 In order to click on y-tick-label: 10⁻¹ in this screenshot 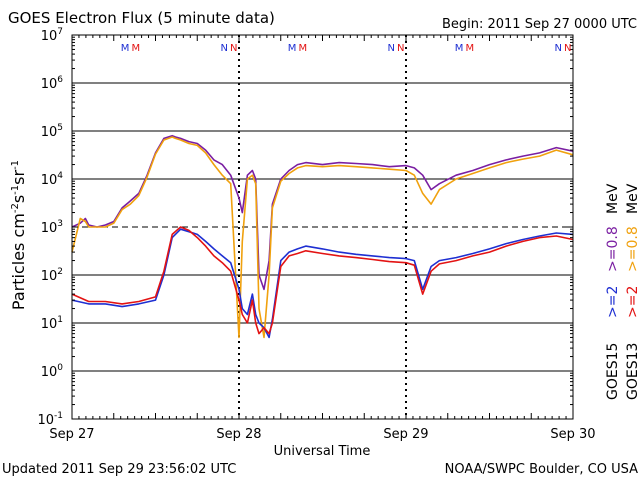, I will do `click(50, 419)`.